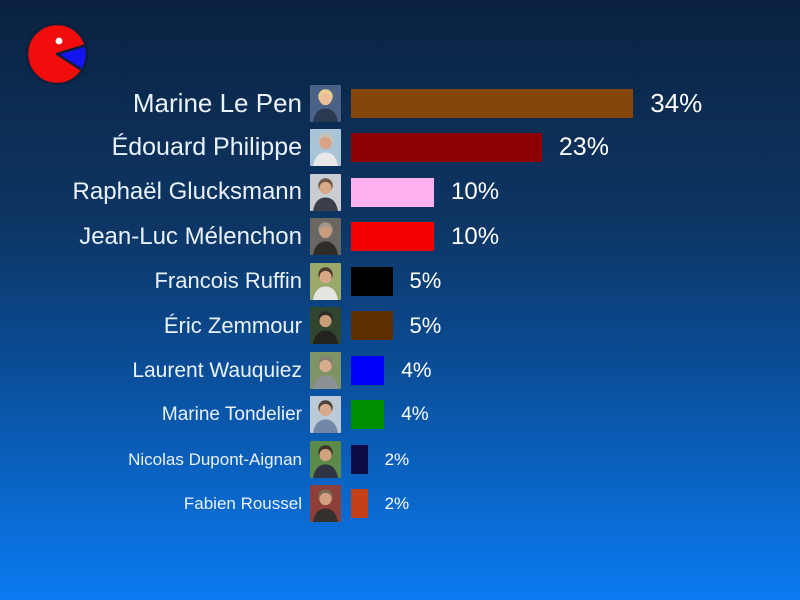 This screenshot has height=600, width=800. What do you see at coordinates (190, 236) in the screenshot?
I see `candidate-name: Jean-Luc Mélenchon` at bounding box center [190, 236].